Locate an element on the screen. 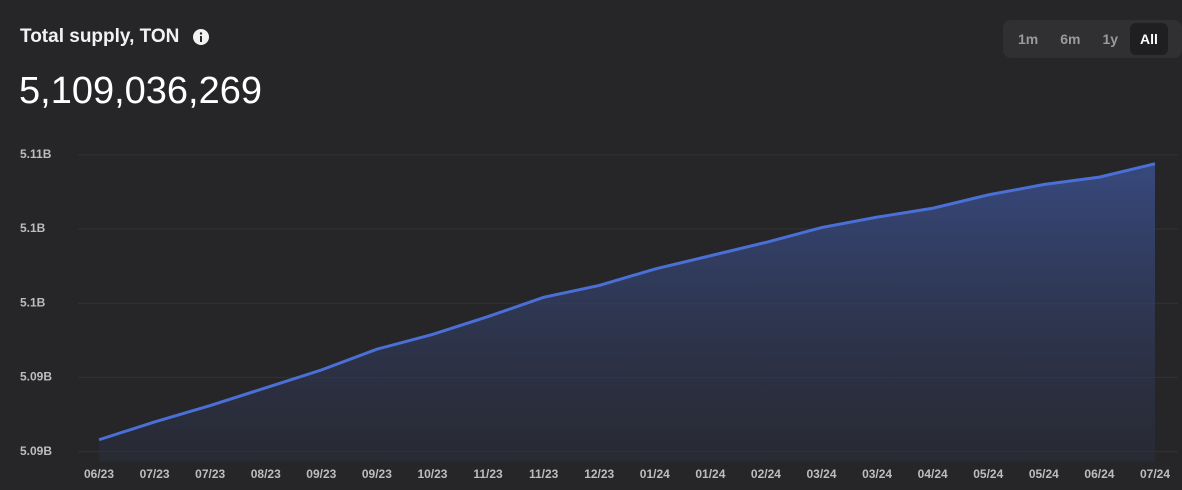  x-tick-label: 06/23 is located at coordinates (99, 474).